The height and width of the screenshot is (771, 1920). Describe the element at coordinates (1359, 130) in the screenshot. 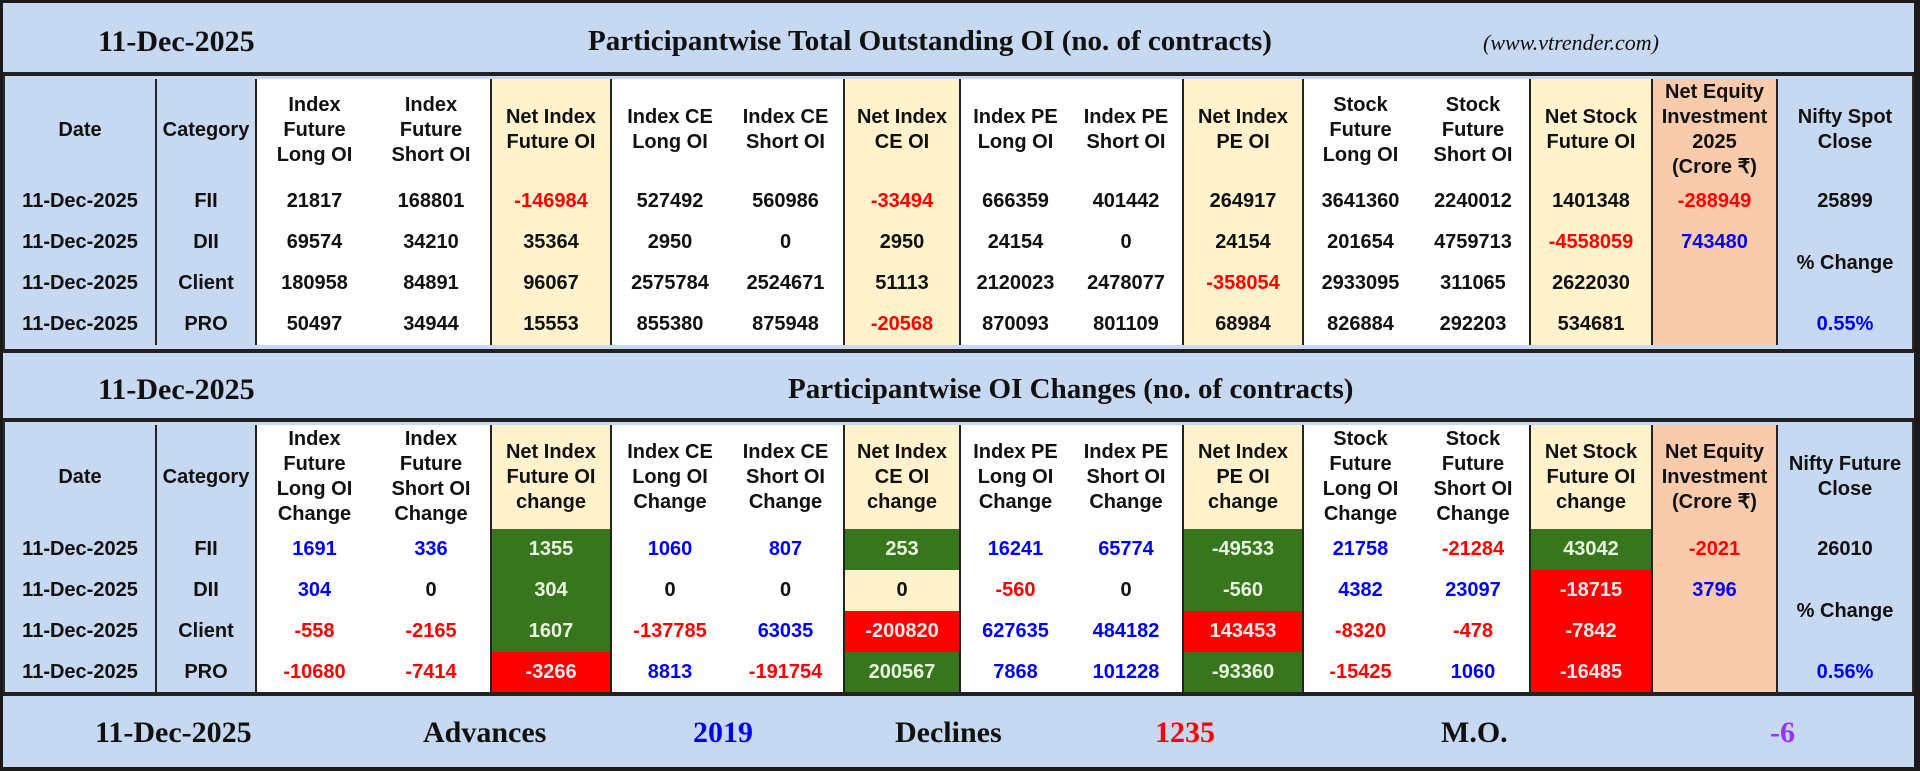

I see `header-stock-future-long: Stock Future Long OI` at that location.